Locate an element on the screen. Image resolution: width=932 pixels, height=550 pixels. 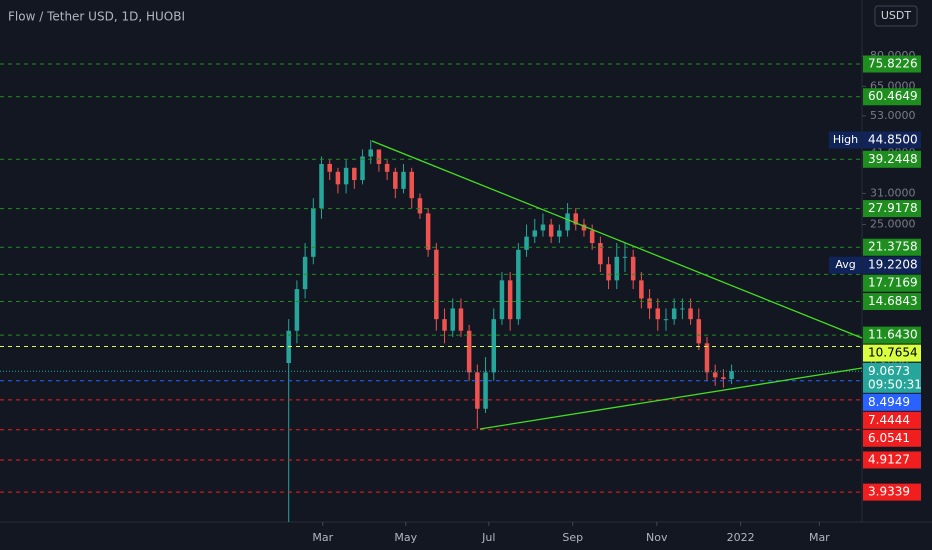
level-label: 21.3758 is located at coordinates (893, 247).